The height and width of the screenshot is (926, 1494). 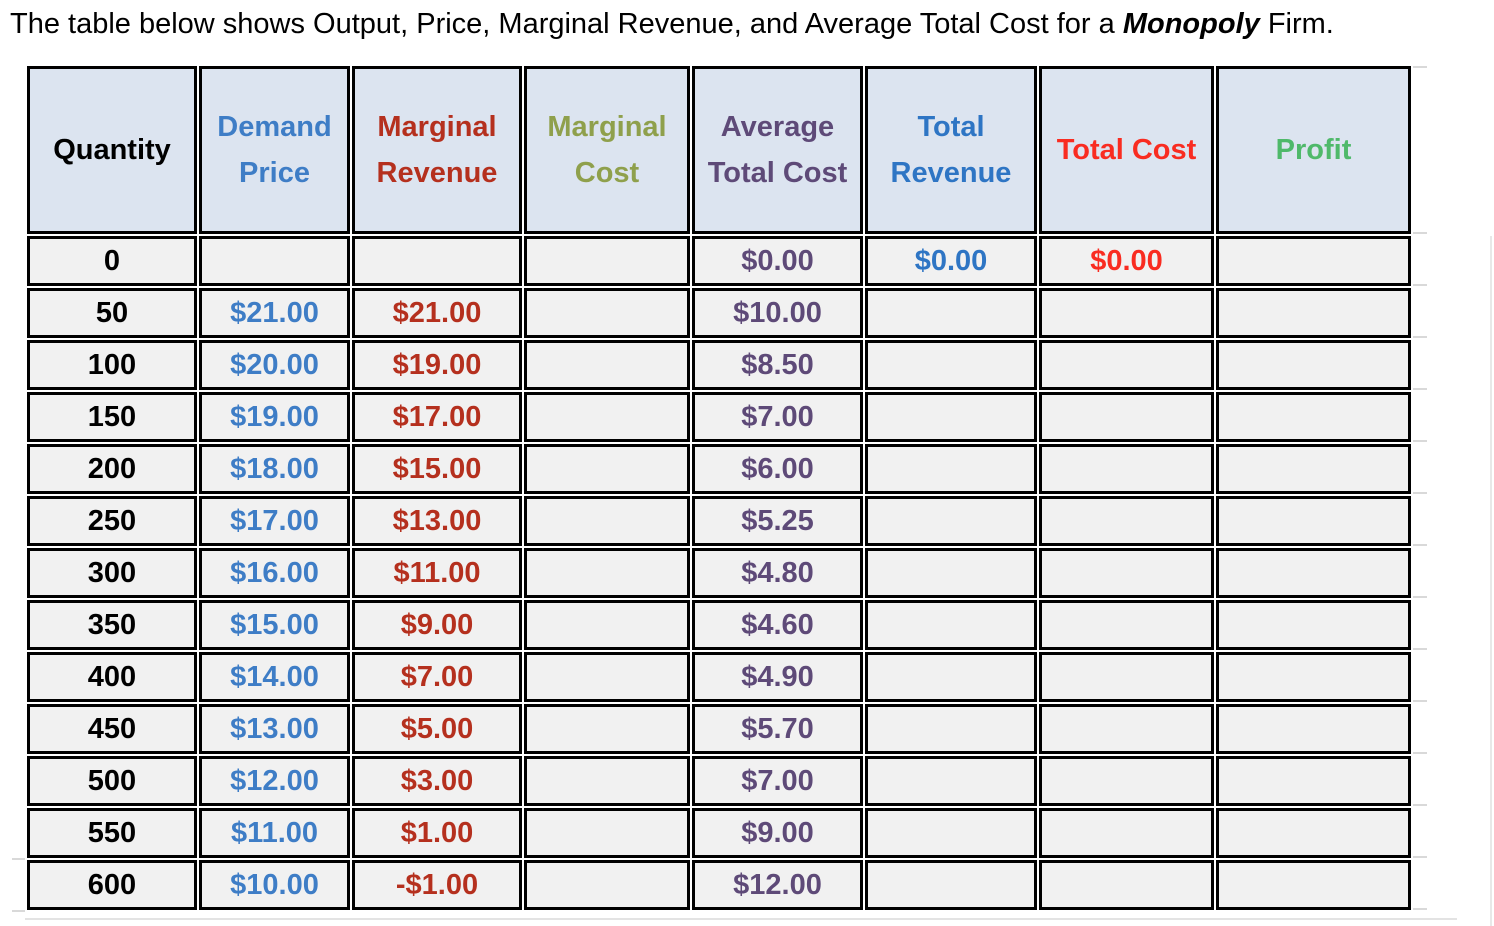 I want to click on gridline-stubs-right, so click(x=1420, y=573).